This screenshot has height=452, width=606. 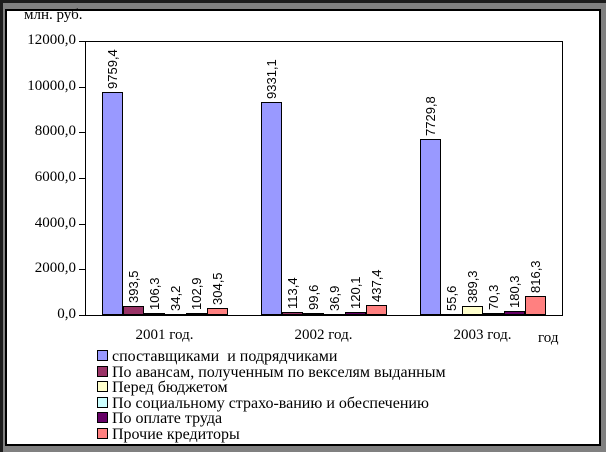 I want to click on y-tick-label: 2000,0, so click(x=55, y=268).